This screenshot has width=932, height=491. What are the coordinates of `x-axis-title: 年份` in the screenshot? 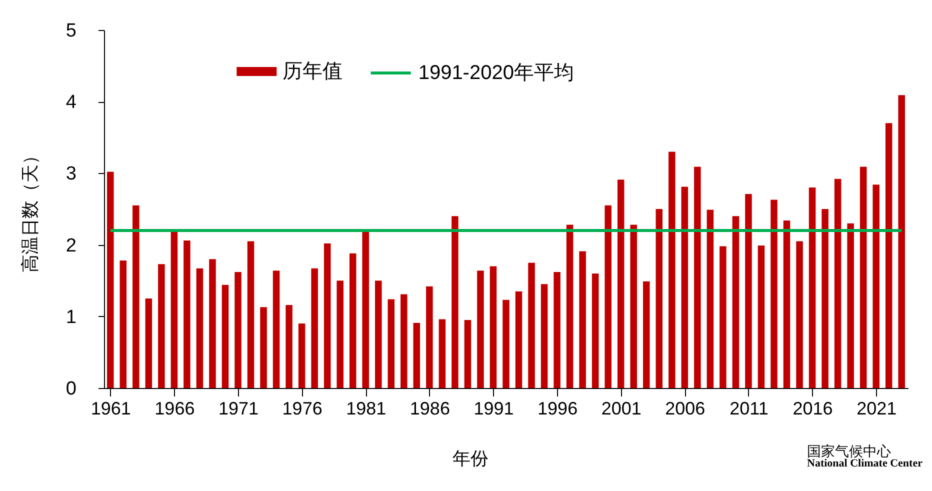 It's located at (470, 458).